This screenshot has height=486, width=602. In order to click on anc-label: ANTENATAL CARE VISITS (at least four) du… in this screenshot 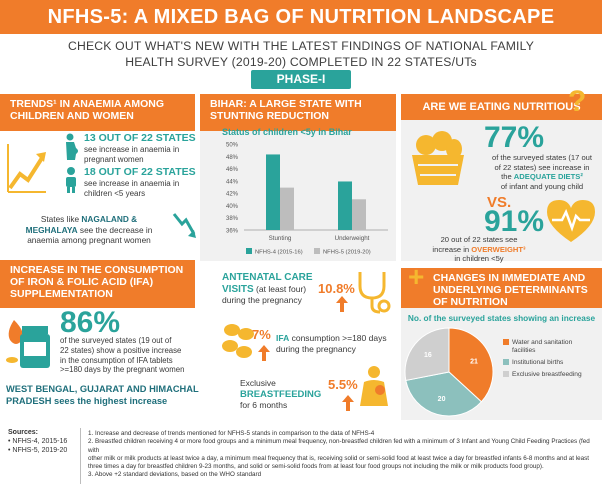, I will do `click(267, 289)`.